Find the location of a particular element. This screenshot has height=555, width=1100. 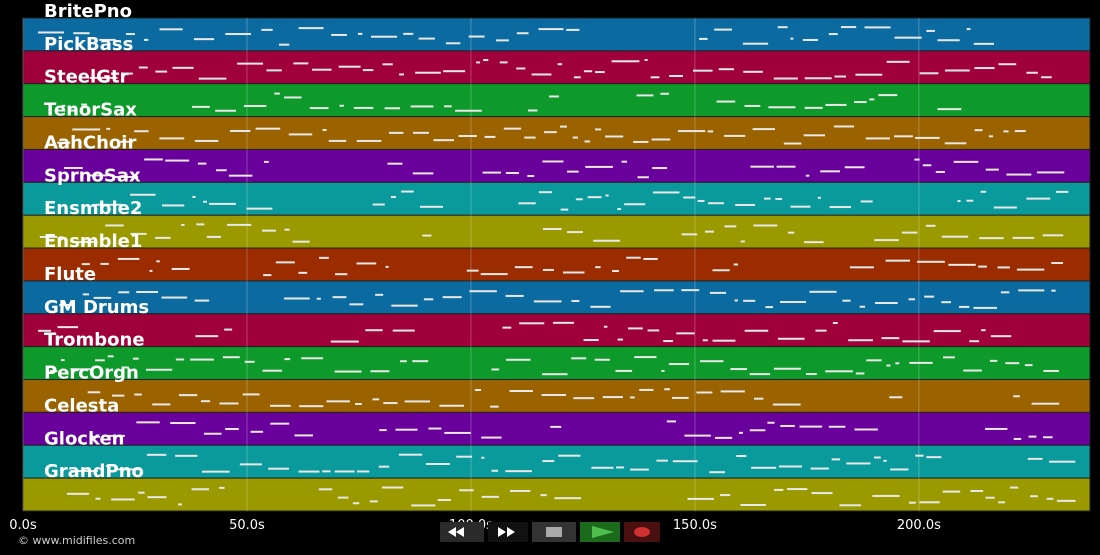

credit: © www.midifiles.com is located at coordinates (76, 540).